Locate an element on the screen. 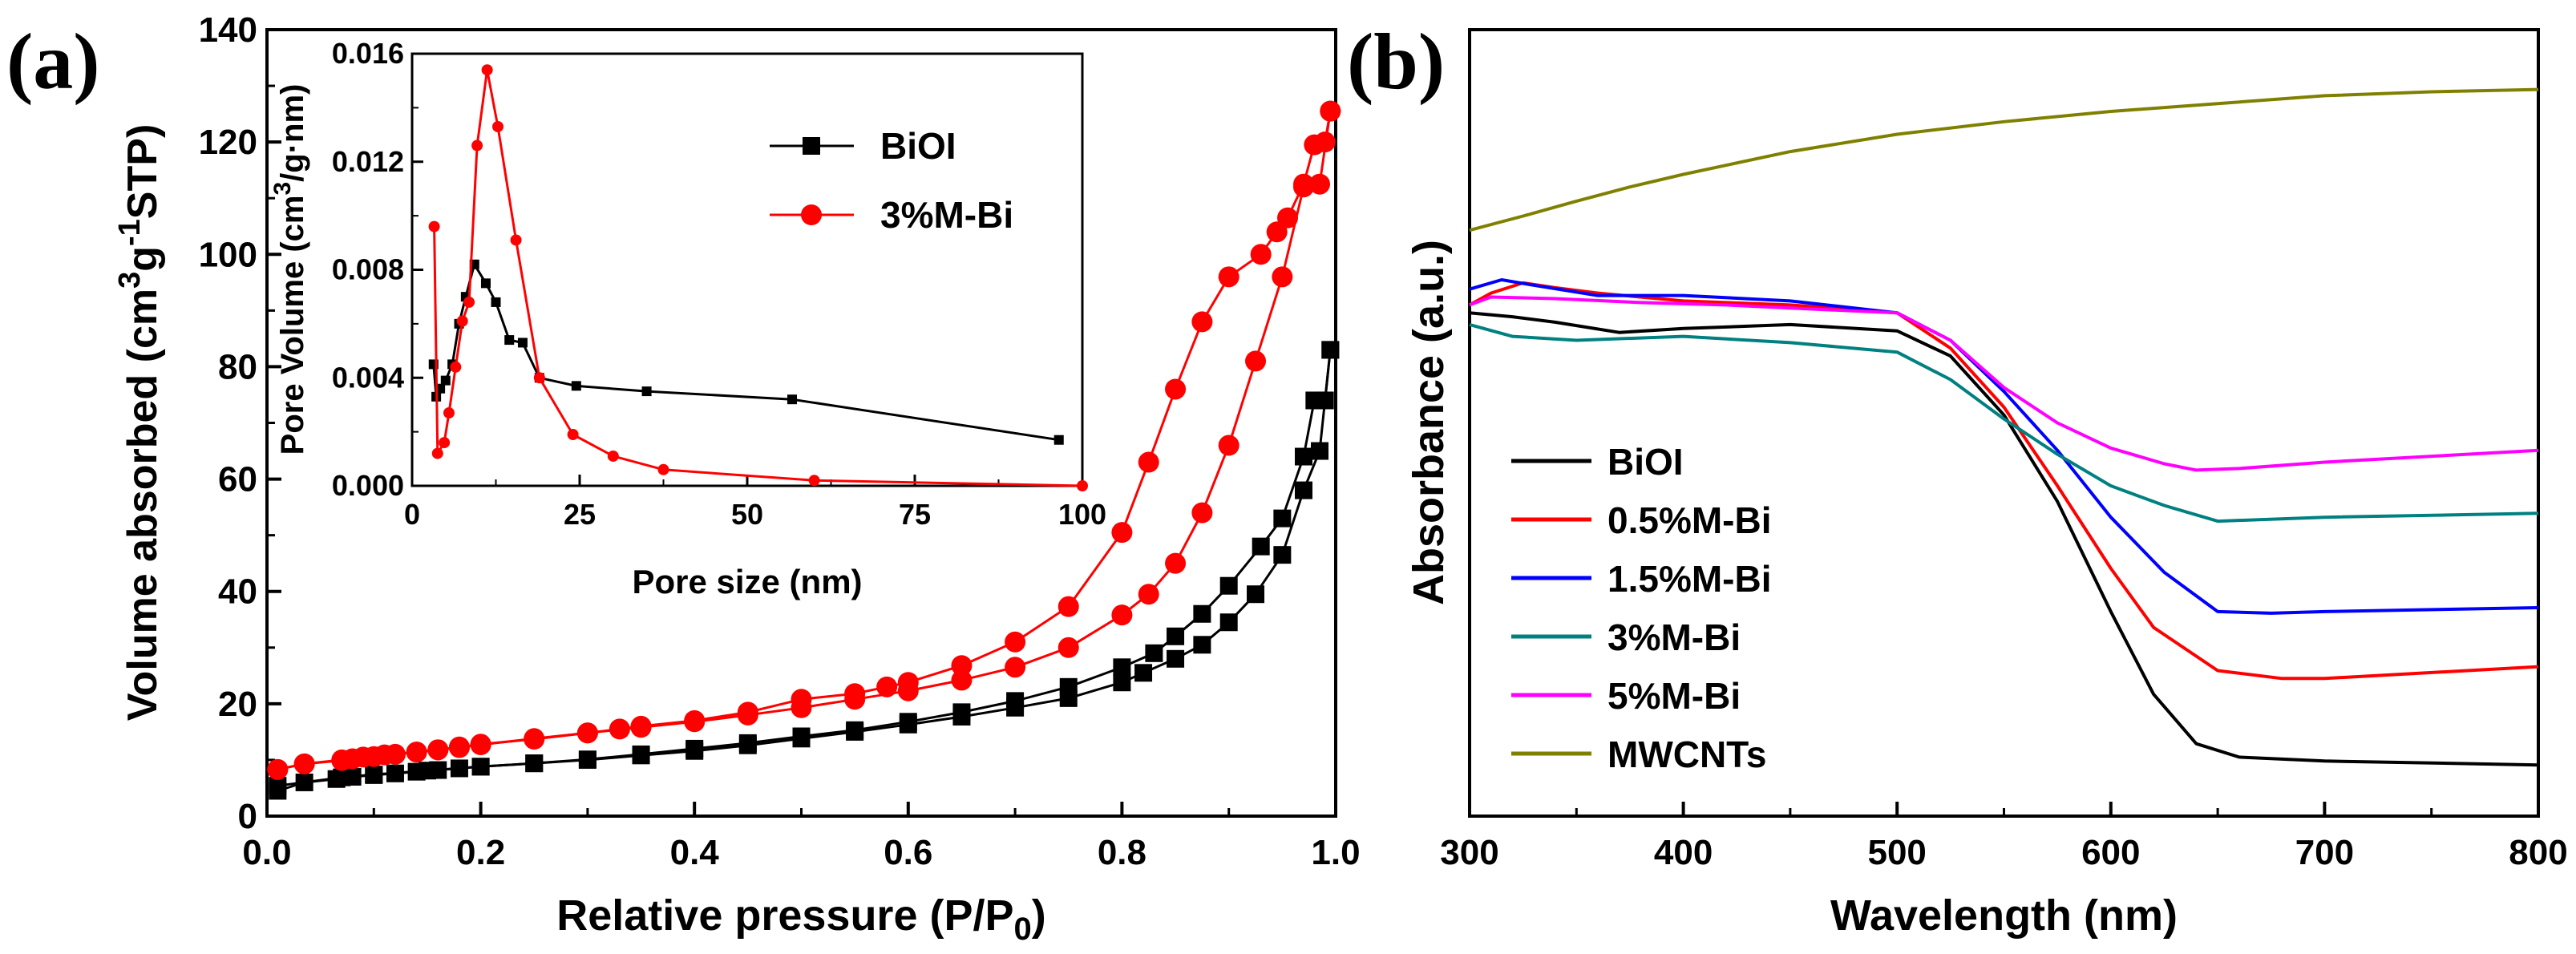 The height and width of the screenshot is (954, 2576). x-axis-label-a: Relative pressure (P/P0) is located at coordinates (801, 919).